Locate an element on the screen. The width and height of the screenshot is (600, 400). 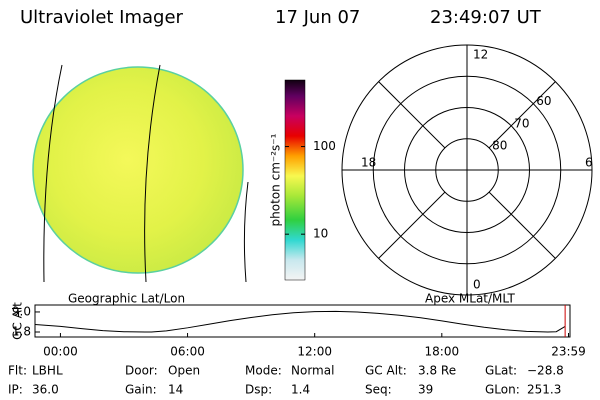
altitude-plot: 1.8 9.0 00:00 06:00 12:00 18:00 23:59 is located at coordinates (299, 331).